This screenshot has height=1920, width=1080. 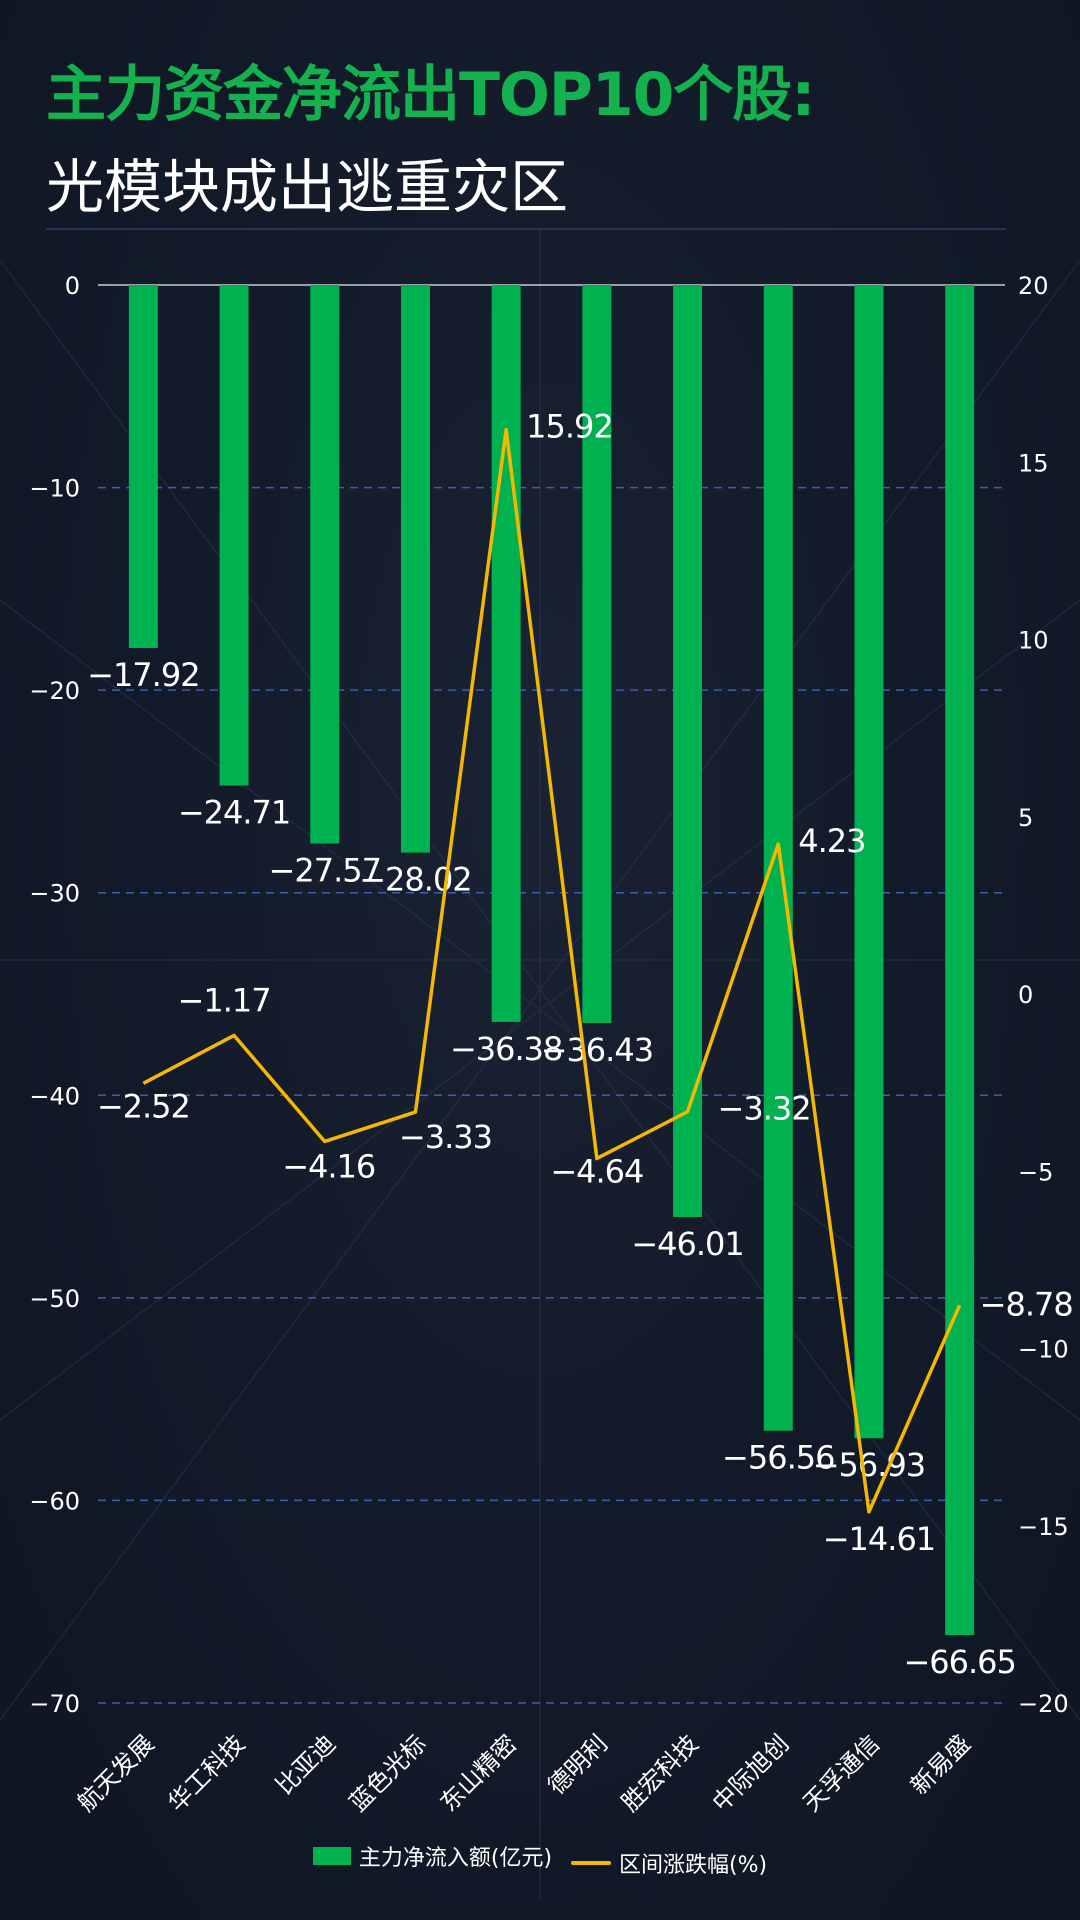 What do you see at coordinates (526, 229) in the screenshot?
I see `title-divider` at bounding box center [526, 229].